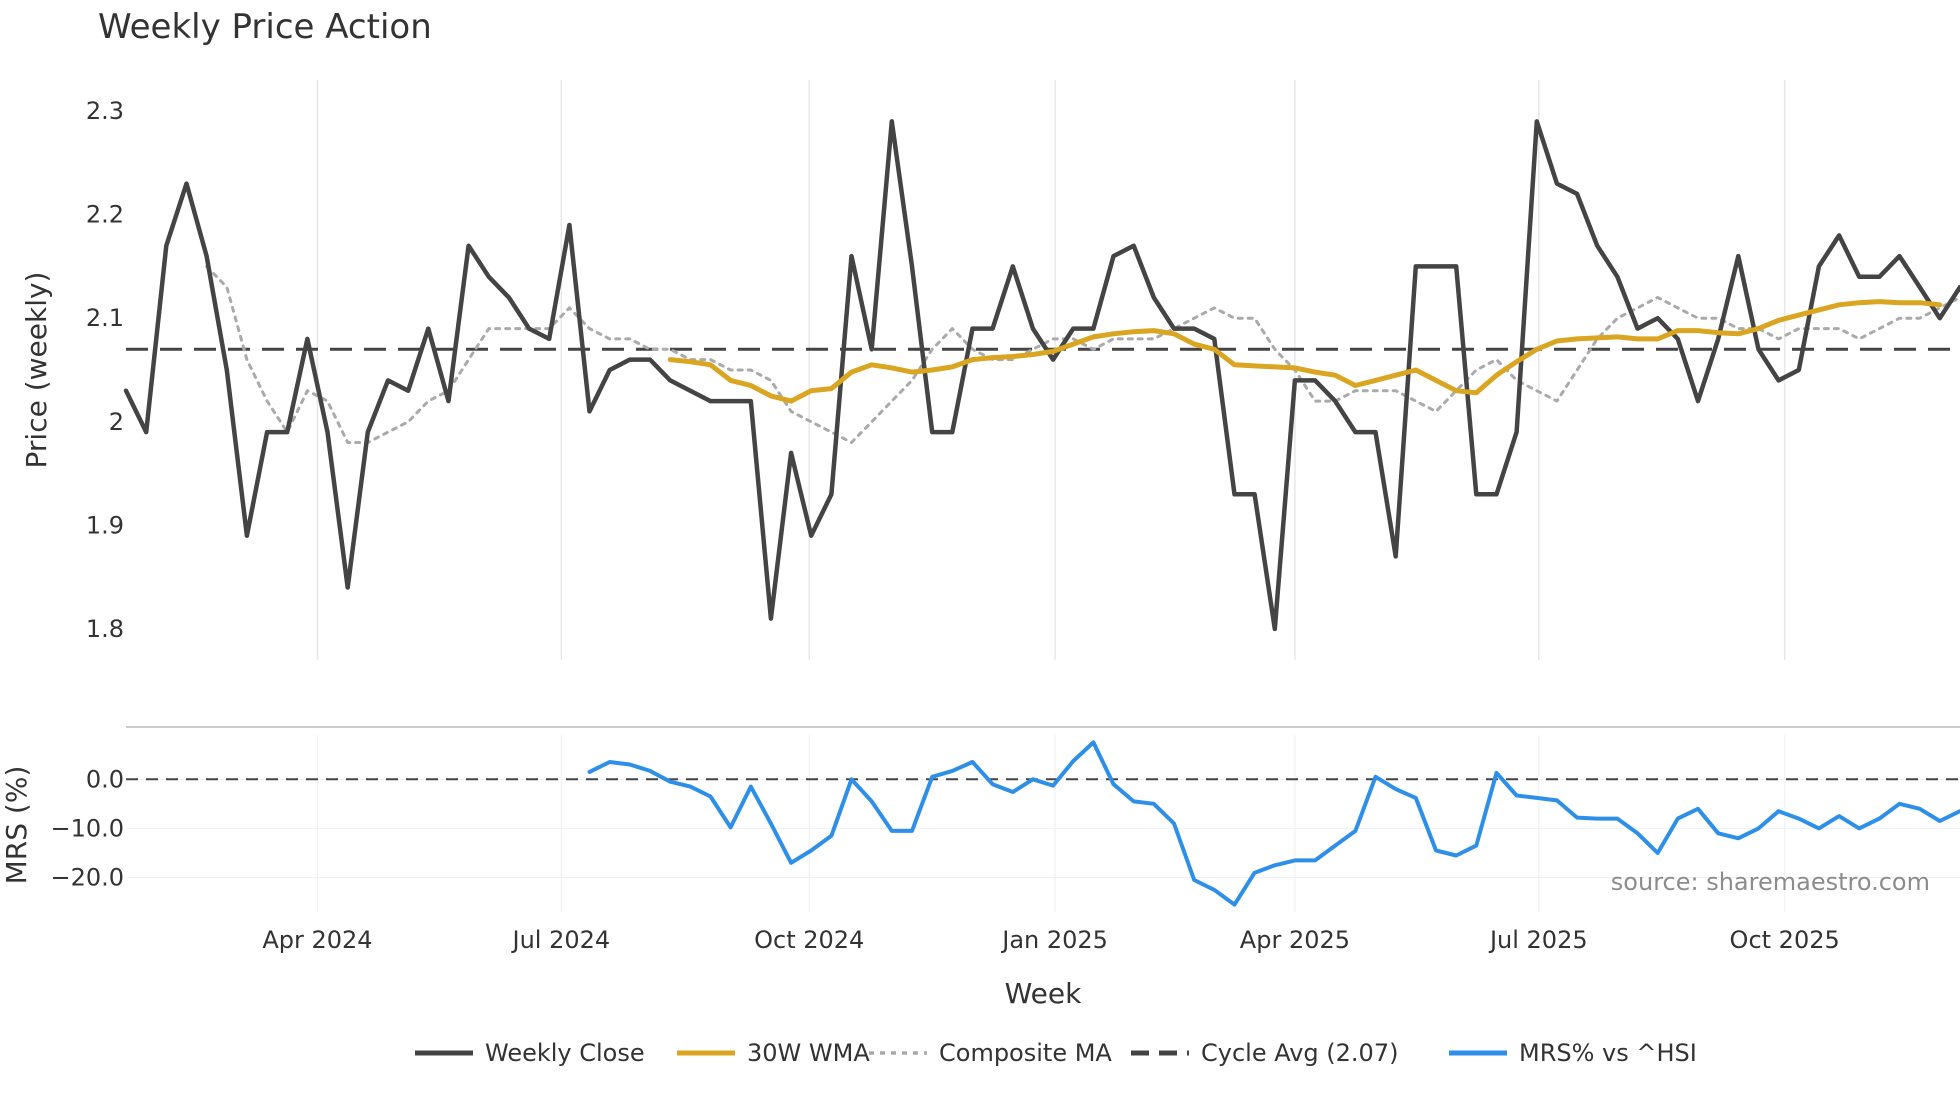  I want to click on x-axis-title: Week, so click(1043, 993).